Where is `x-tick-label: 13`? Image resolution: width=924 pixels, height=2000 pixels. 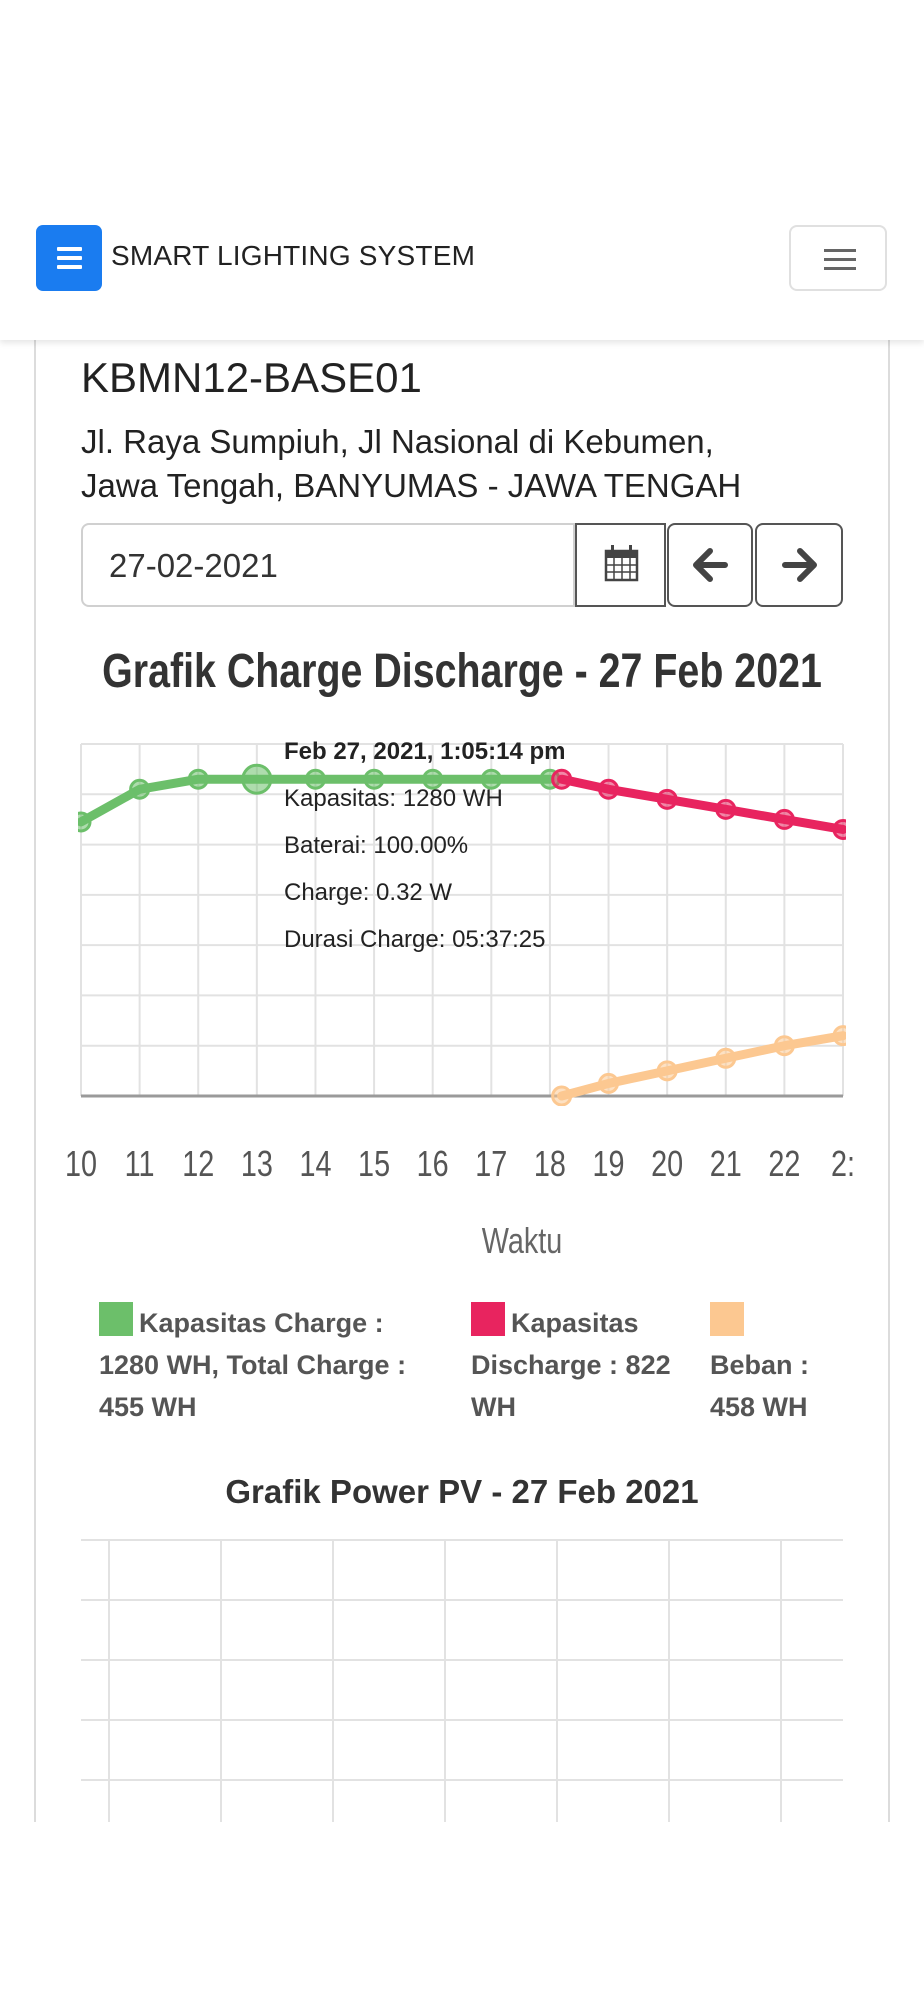
x-tick-label: 13 is located at coordinates (257, 1163).